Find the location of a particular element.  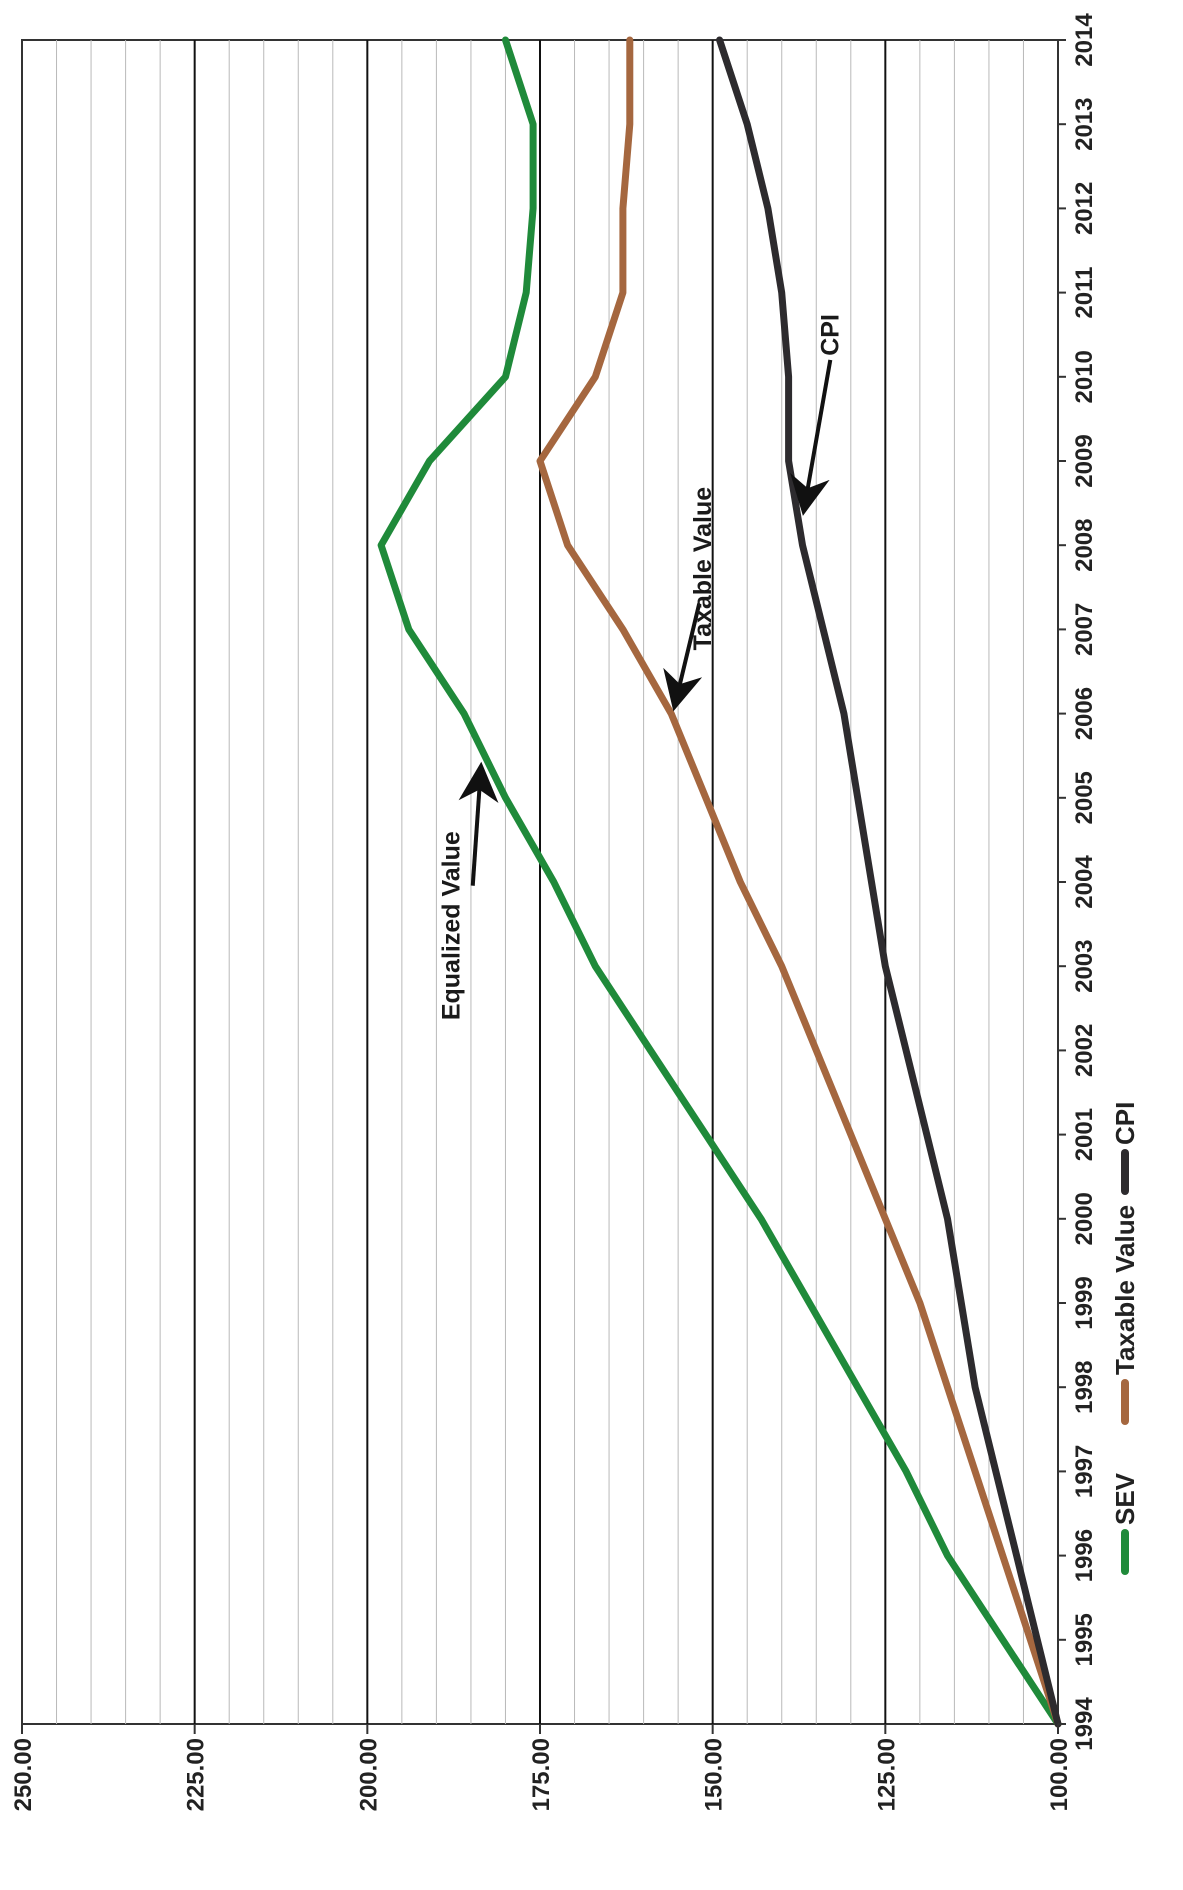

legend: SEV Taxable Value CPI is located at coordinates (1125, 1336).